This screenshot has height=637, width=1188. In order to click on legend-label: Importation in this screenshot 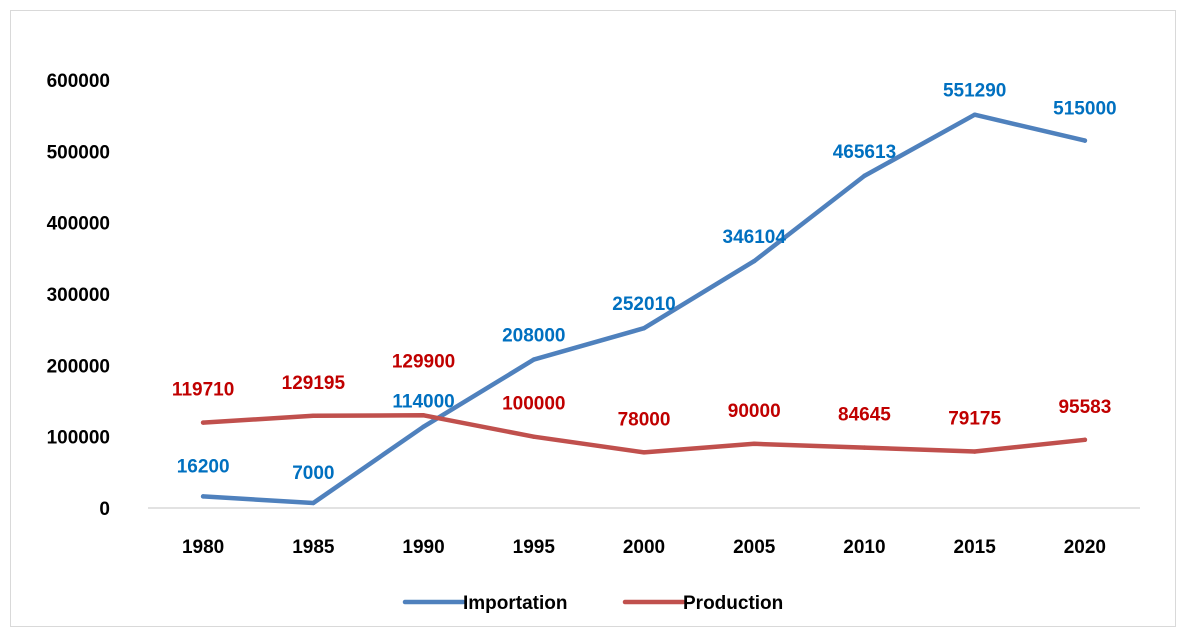, I will do `click(515, 603)`.